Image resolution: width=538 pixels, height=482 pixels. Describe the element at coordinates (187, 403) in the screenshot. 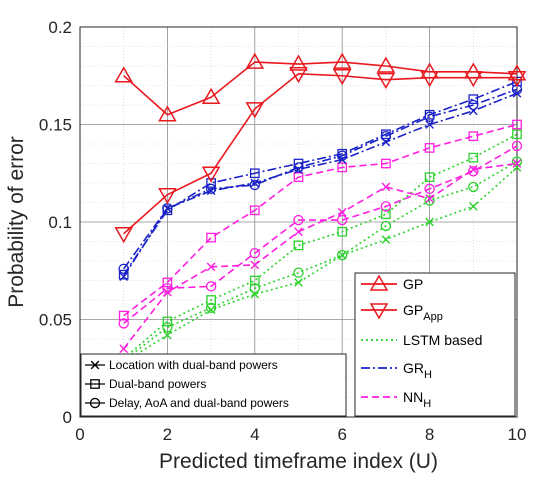

I see `legend-entry: Delay, AoA and dual-band powers` at that location.